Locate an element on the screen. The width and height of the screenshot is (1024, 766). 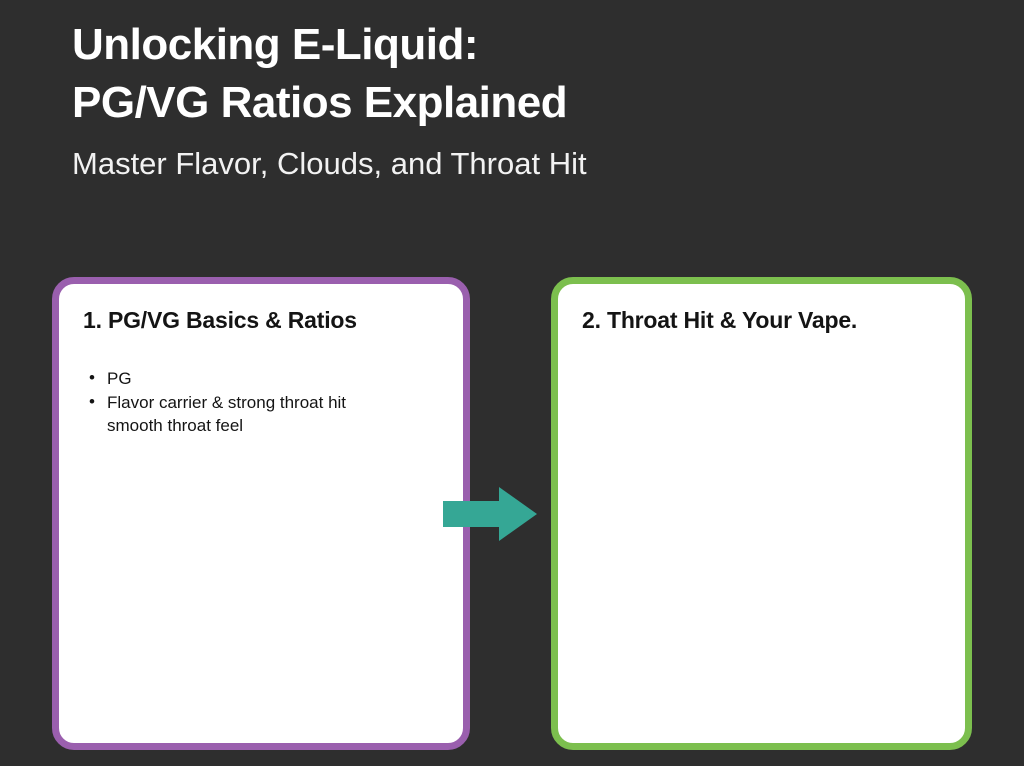
cloud-lightning-icon is located at coordinates (199, 749).